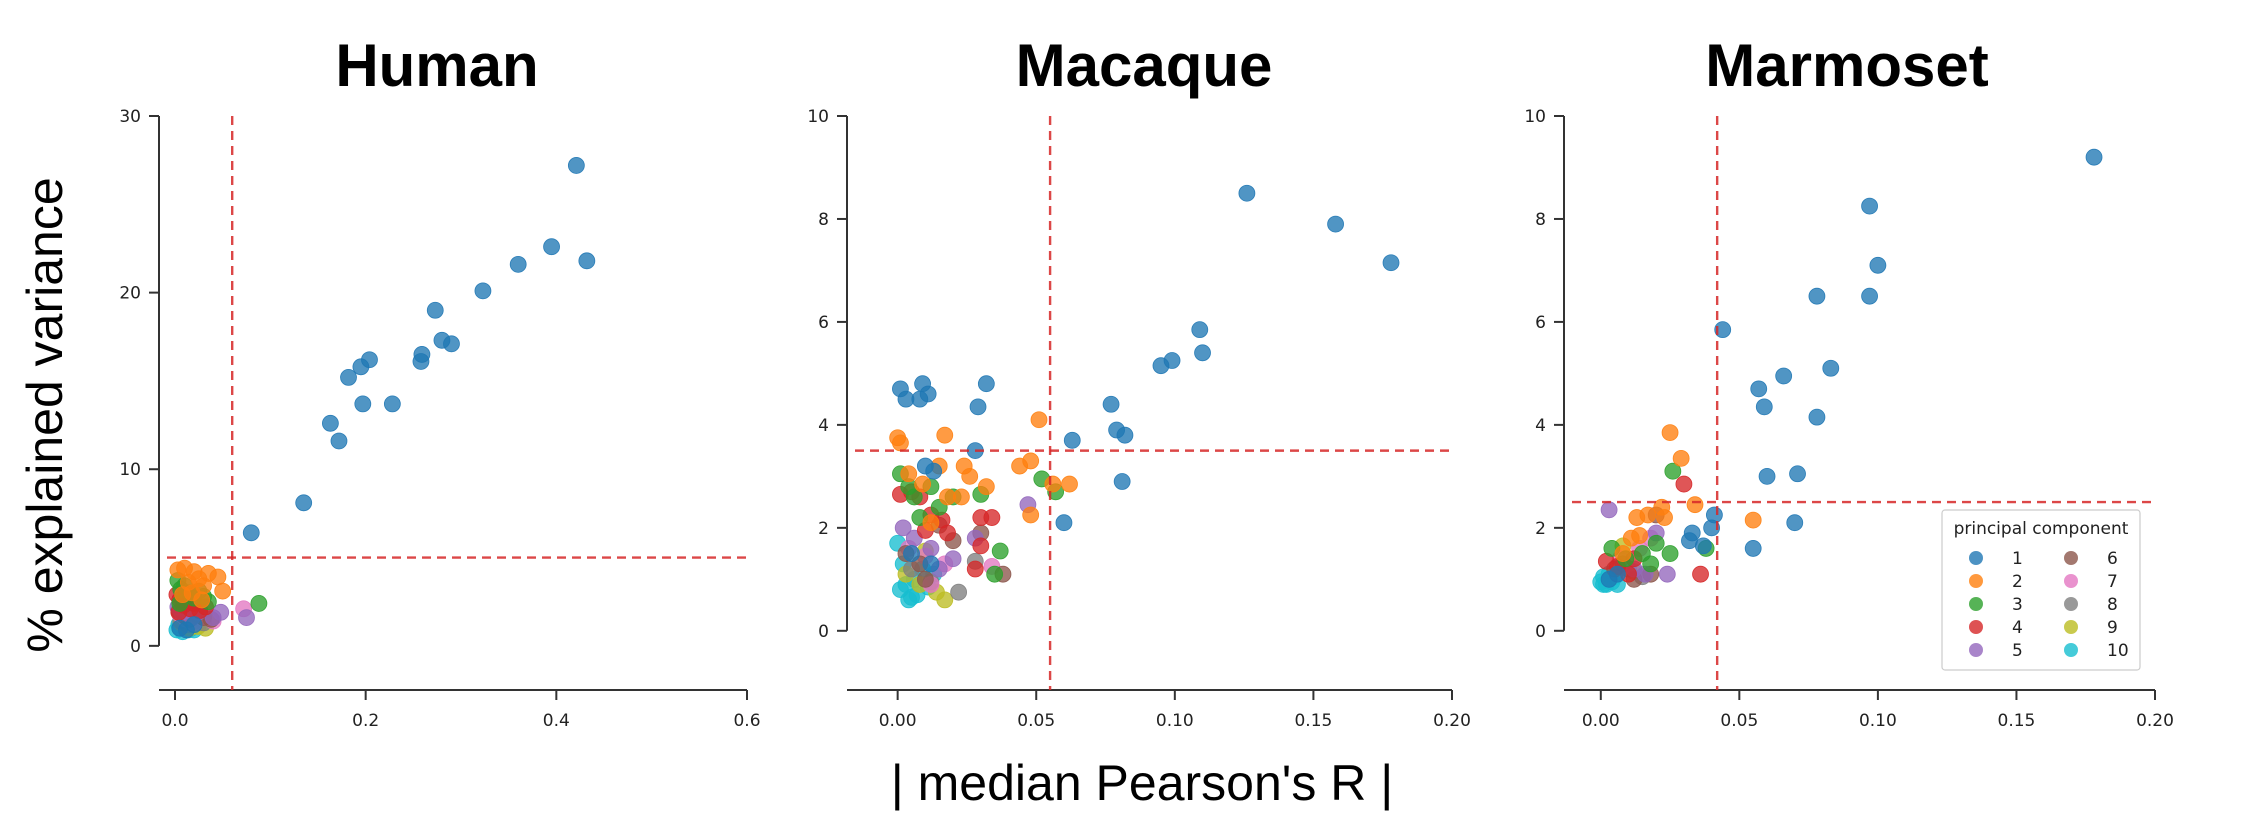  I want to click on panel-title: Macaque, so click(1144, 65).